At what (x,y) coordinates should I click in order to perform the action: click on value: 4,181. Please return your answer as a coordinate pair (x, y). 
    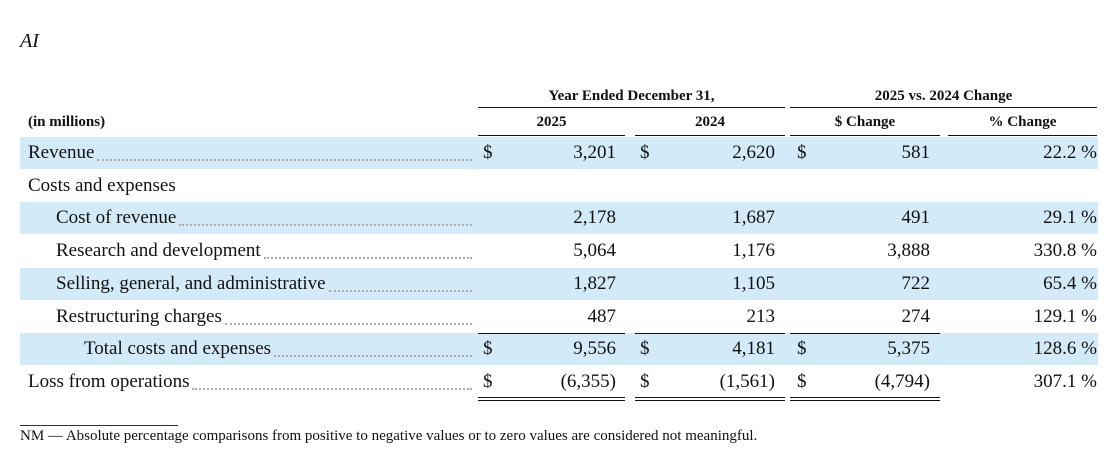
    Looking at the image, I should click on (753, 349).